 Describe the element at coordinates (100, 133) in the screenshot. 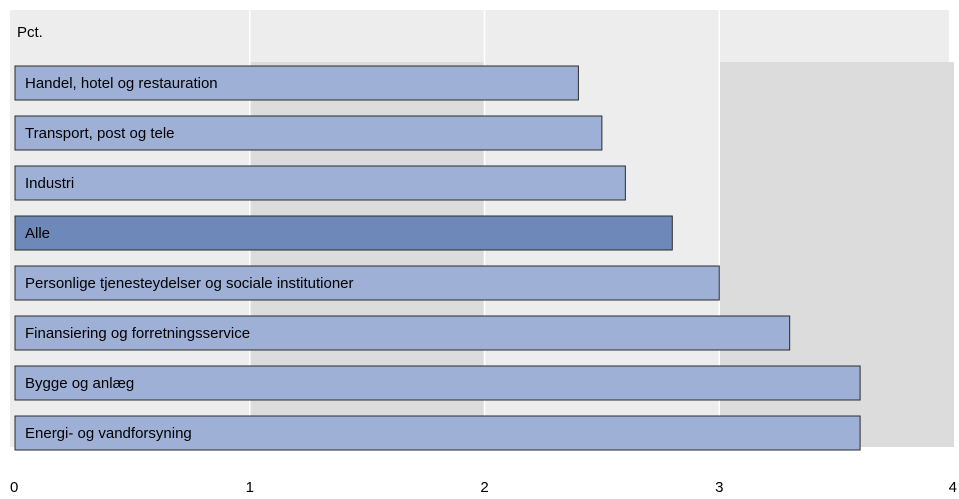

I see `bar-label: Transport, post og tele` at that location.